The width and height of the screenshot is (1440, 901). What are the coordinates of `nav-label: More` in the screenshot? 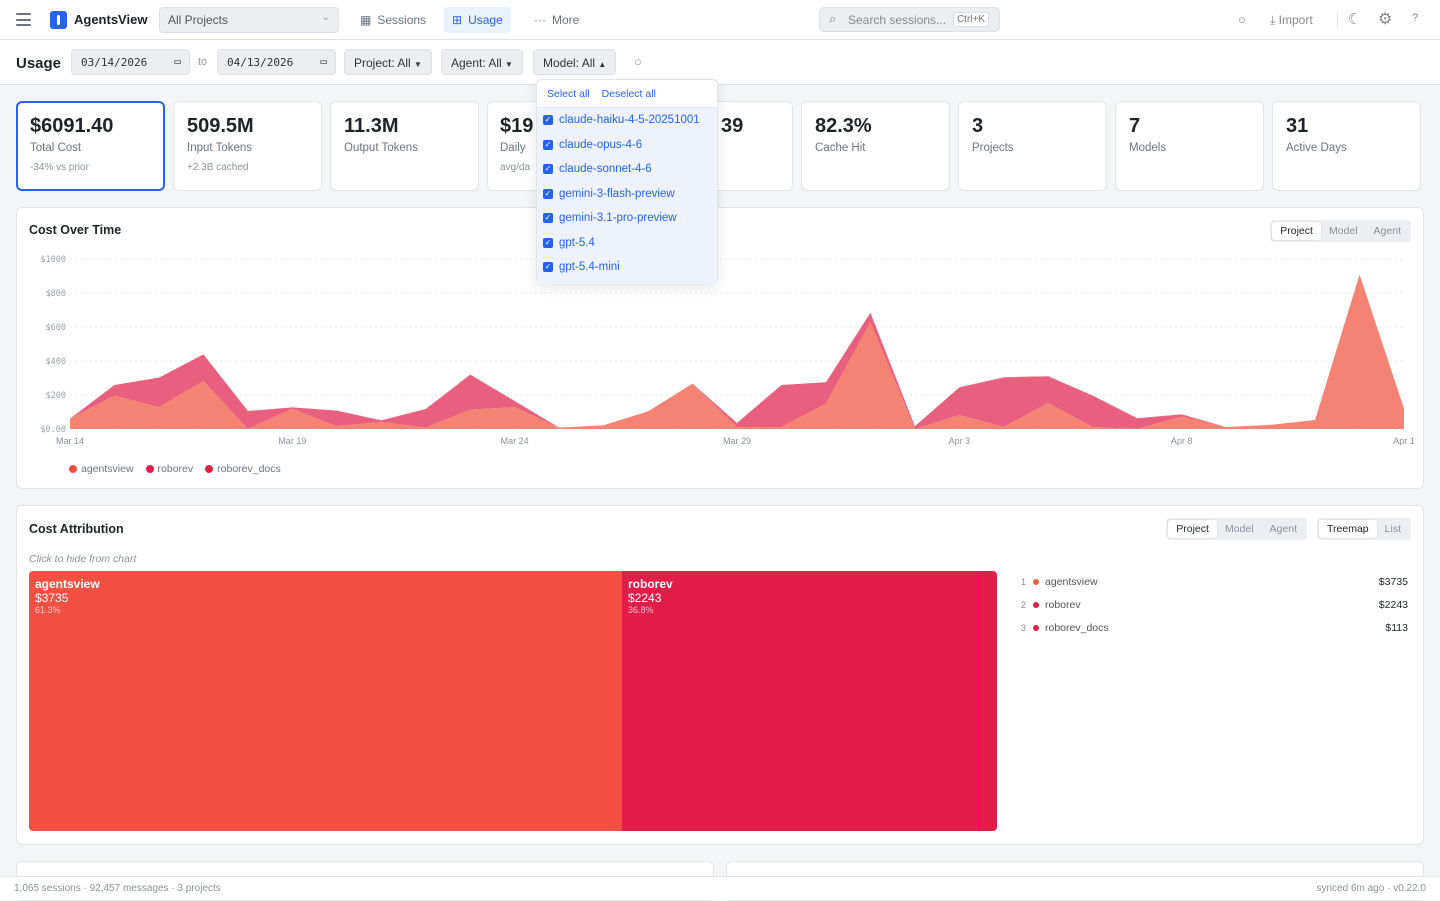 It's located at (566, 20).